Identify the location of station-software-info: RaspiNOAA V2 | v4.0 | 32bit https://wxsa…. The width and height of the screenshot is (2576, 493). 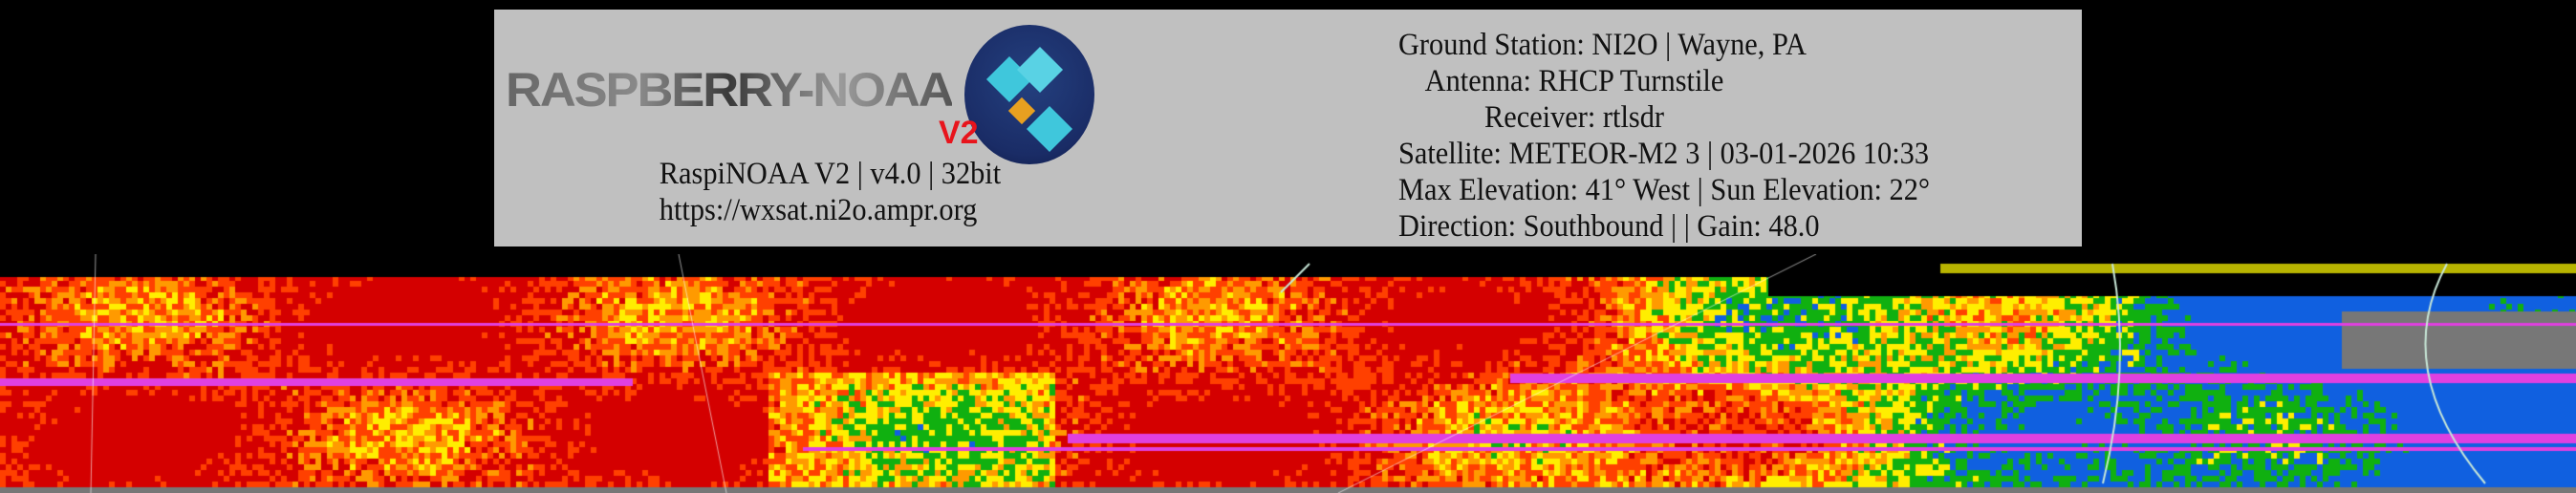
(831, 192).